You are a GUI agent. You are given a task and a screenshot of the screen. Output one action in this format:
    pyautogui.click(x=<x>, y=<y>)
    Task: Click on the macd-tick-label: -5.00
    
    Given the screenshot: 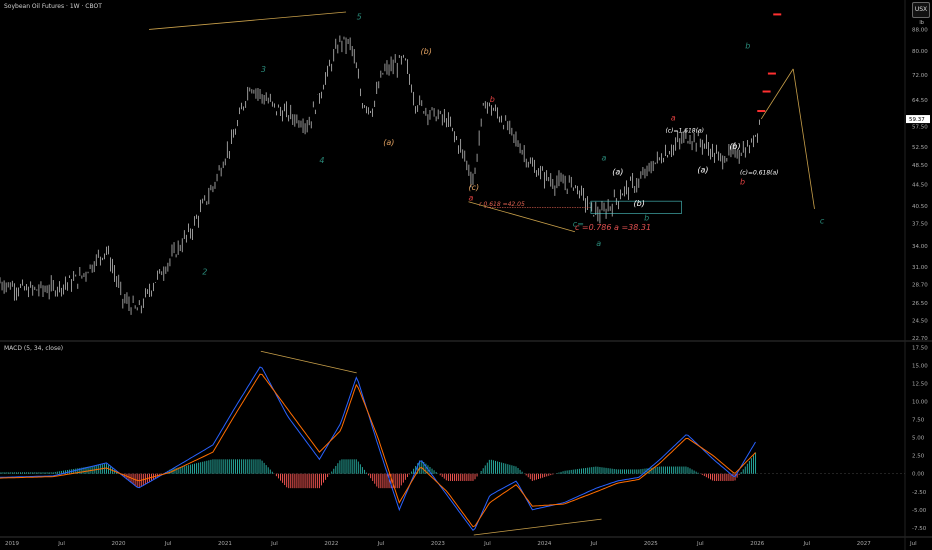 What is the action you would take?
    pyautogui.click(x=919, y=511)
    